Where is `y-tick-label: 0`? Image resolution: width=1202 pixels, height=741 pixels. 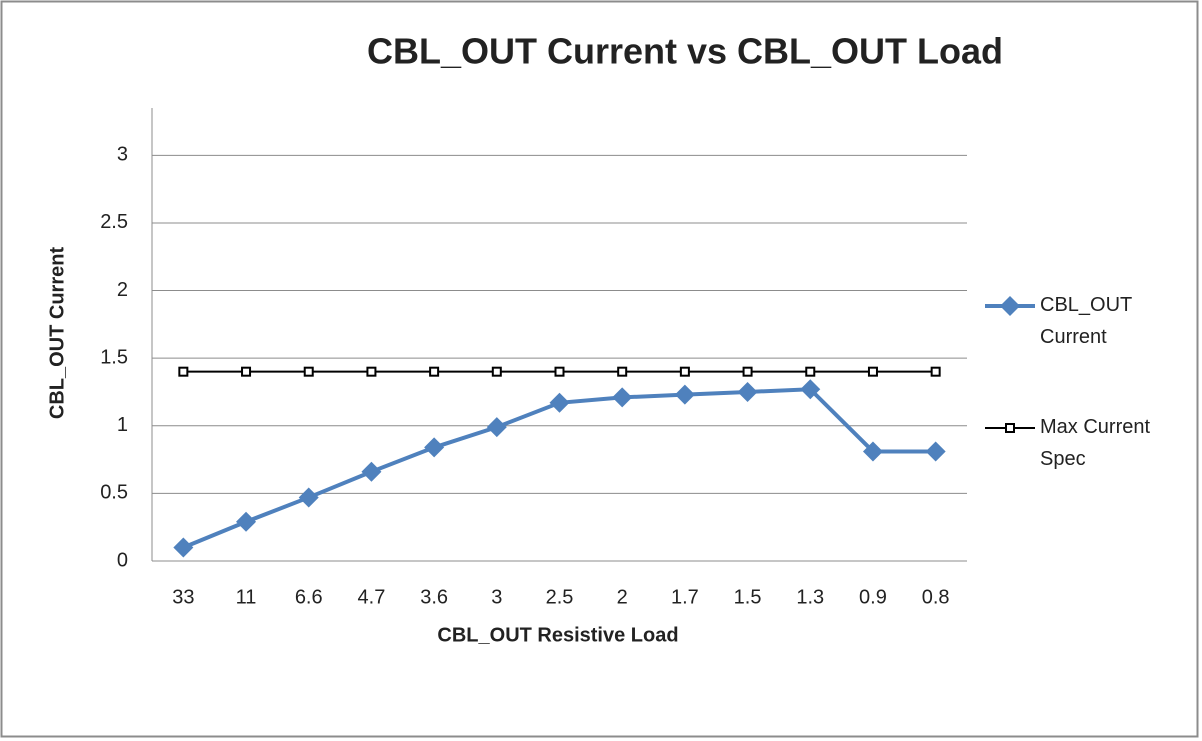
y-tick-label: 0 is located at coordinates (122, 560).